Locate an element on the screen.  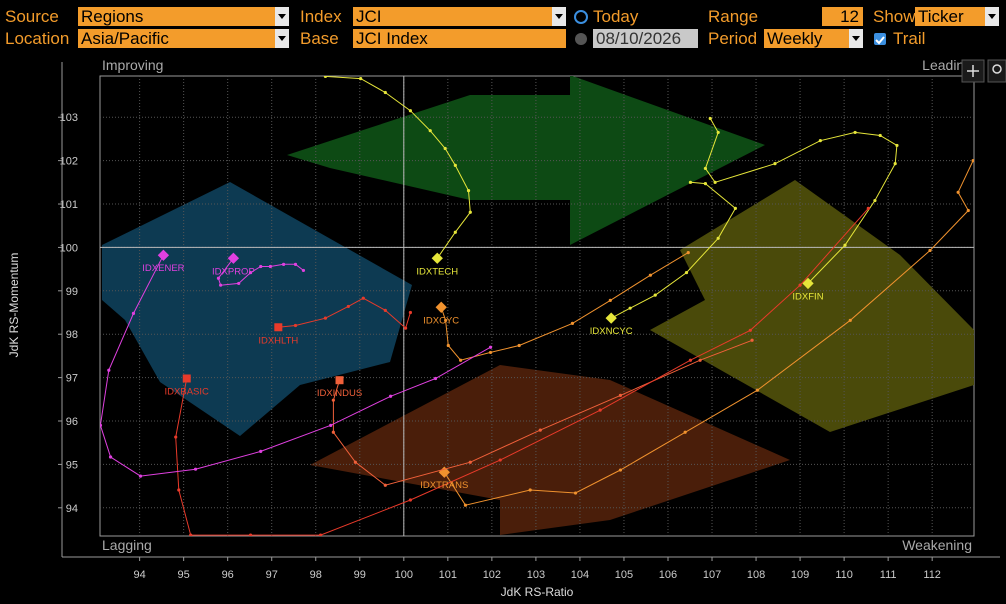
x-tick-label: 100 is located at coordinates (404, 575).